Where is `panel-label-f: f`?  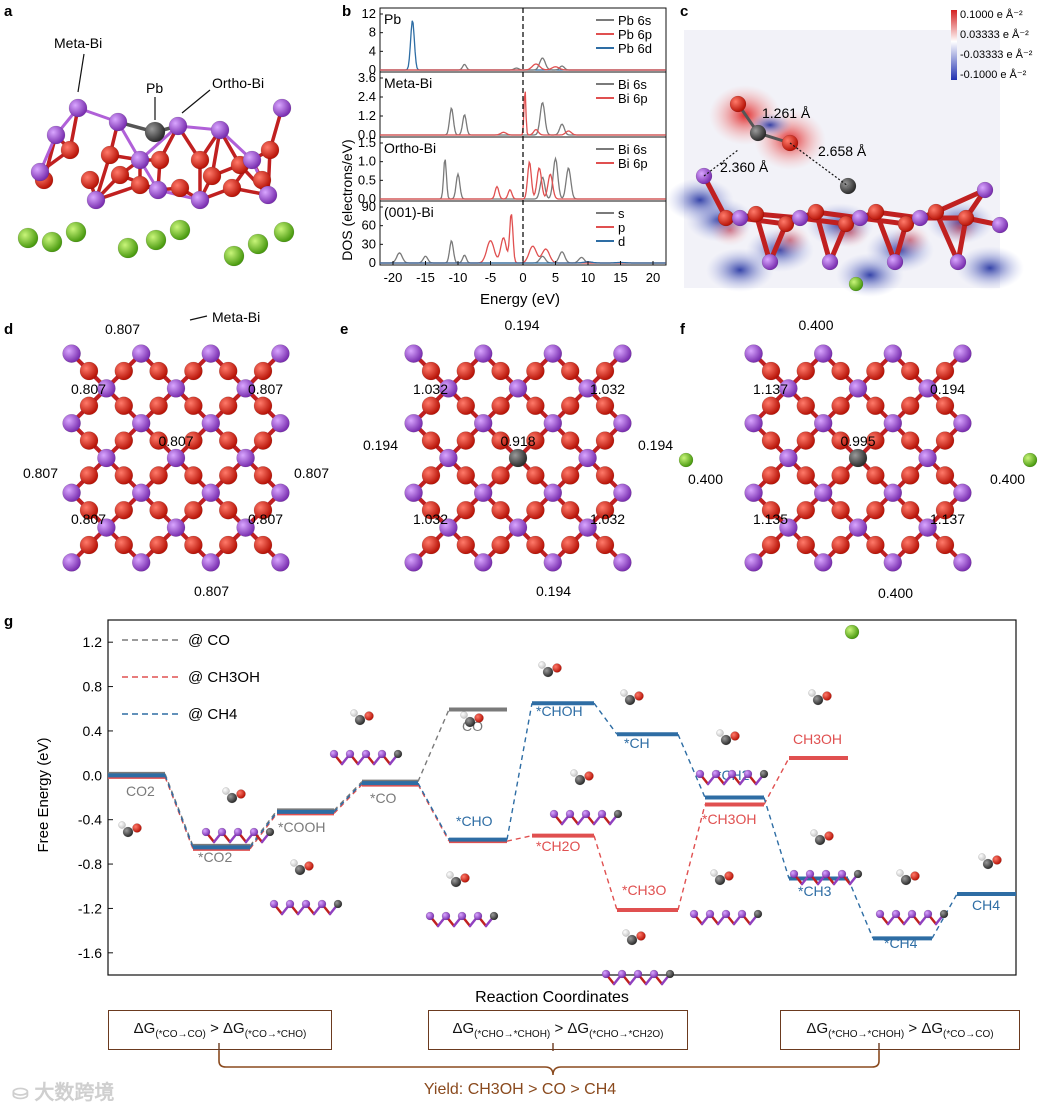
panel-label-f: f is located at coordinates (683, 329).